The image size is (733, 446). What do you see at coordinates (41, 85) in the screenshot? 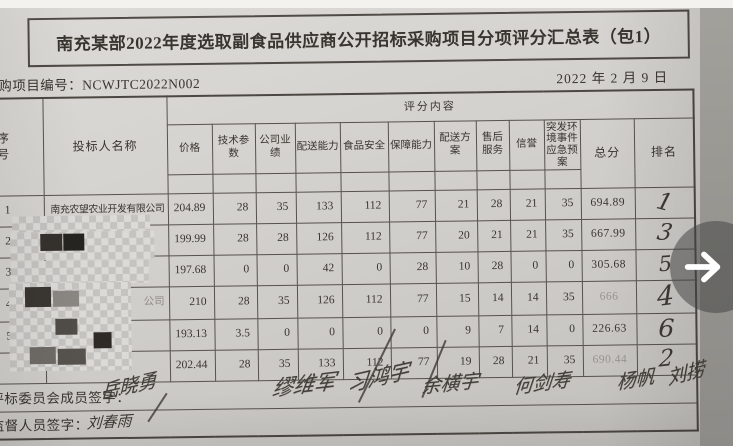
I see `project-number-label: 采购项目编号：` at bounding box center [41, 85].